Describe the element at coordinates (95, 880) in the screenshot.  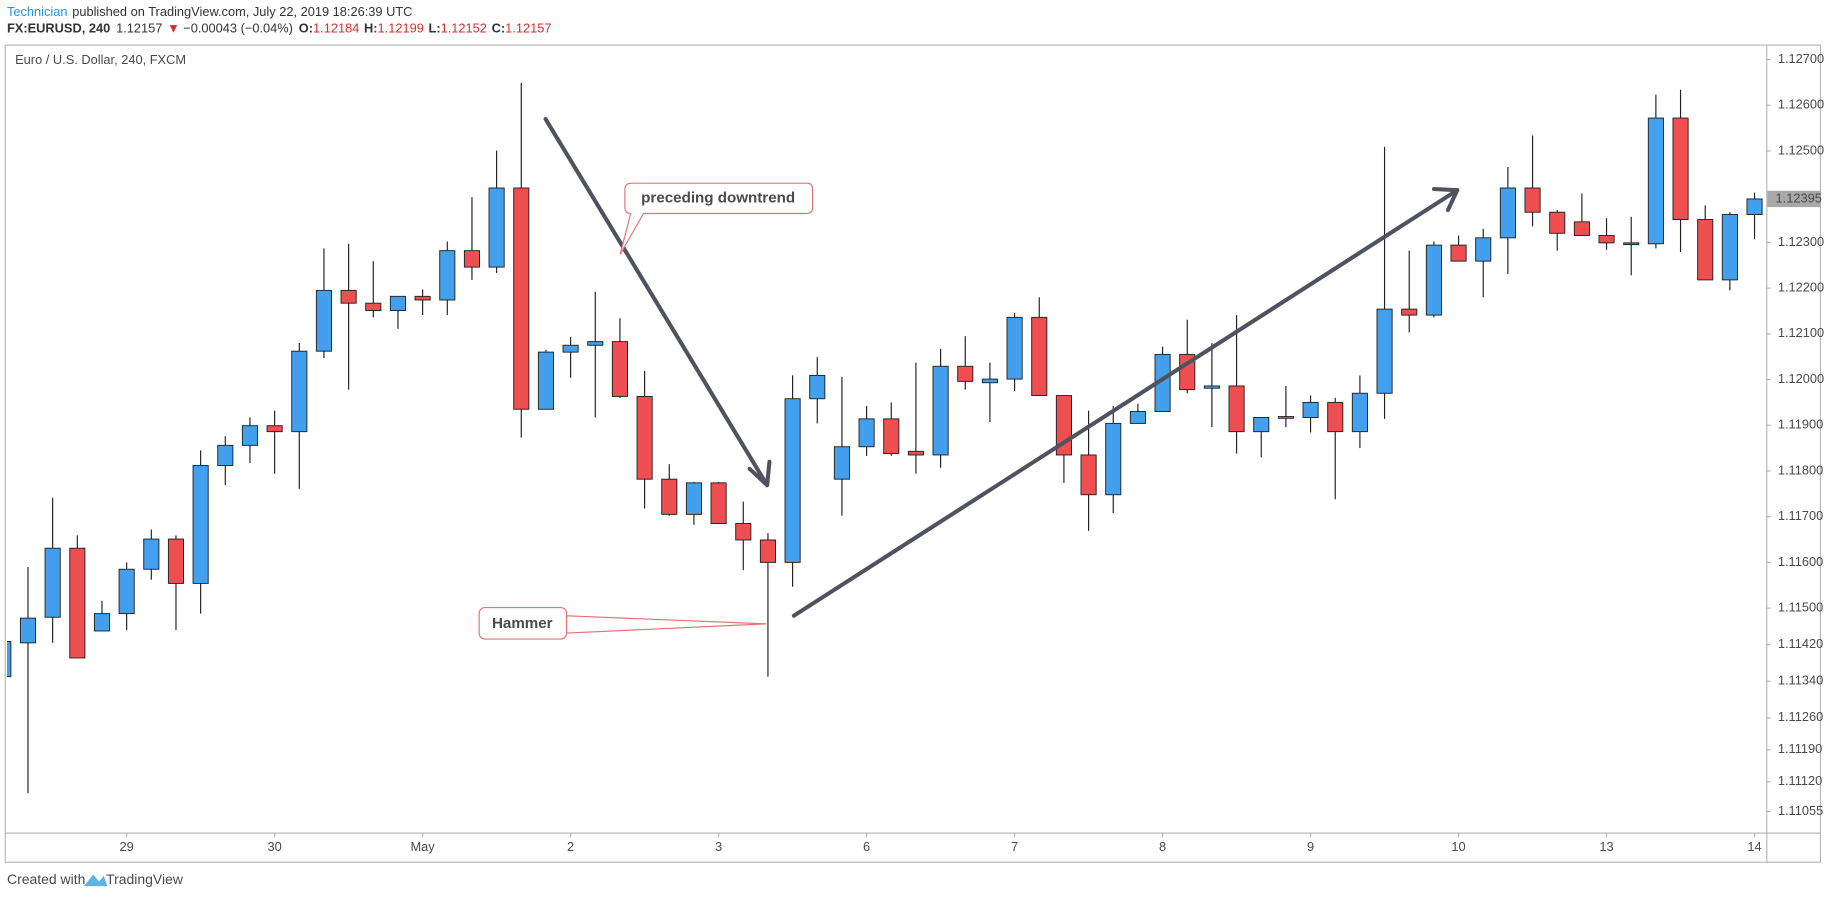
I see `logo-shape` at that location.